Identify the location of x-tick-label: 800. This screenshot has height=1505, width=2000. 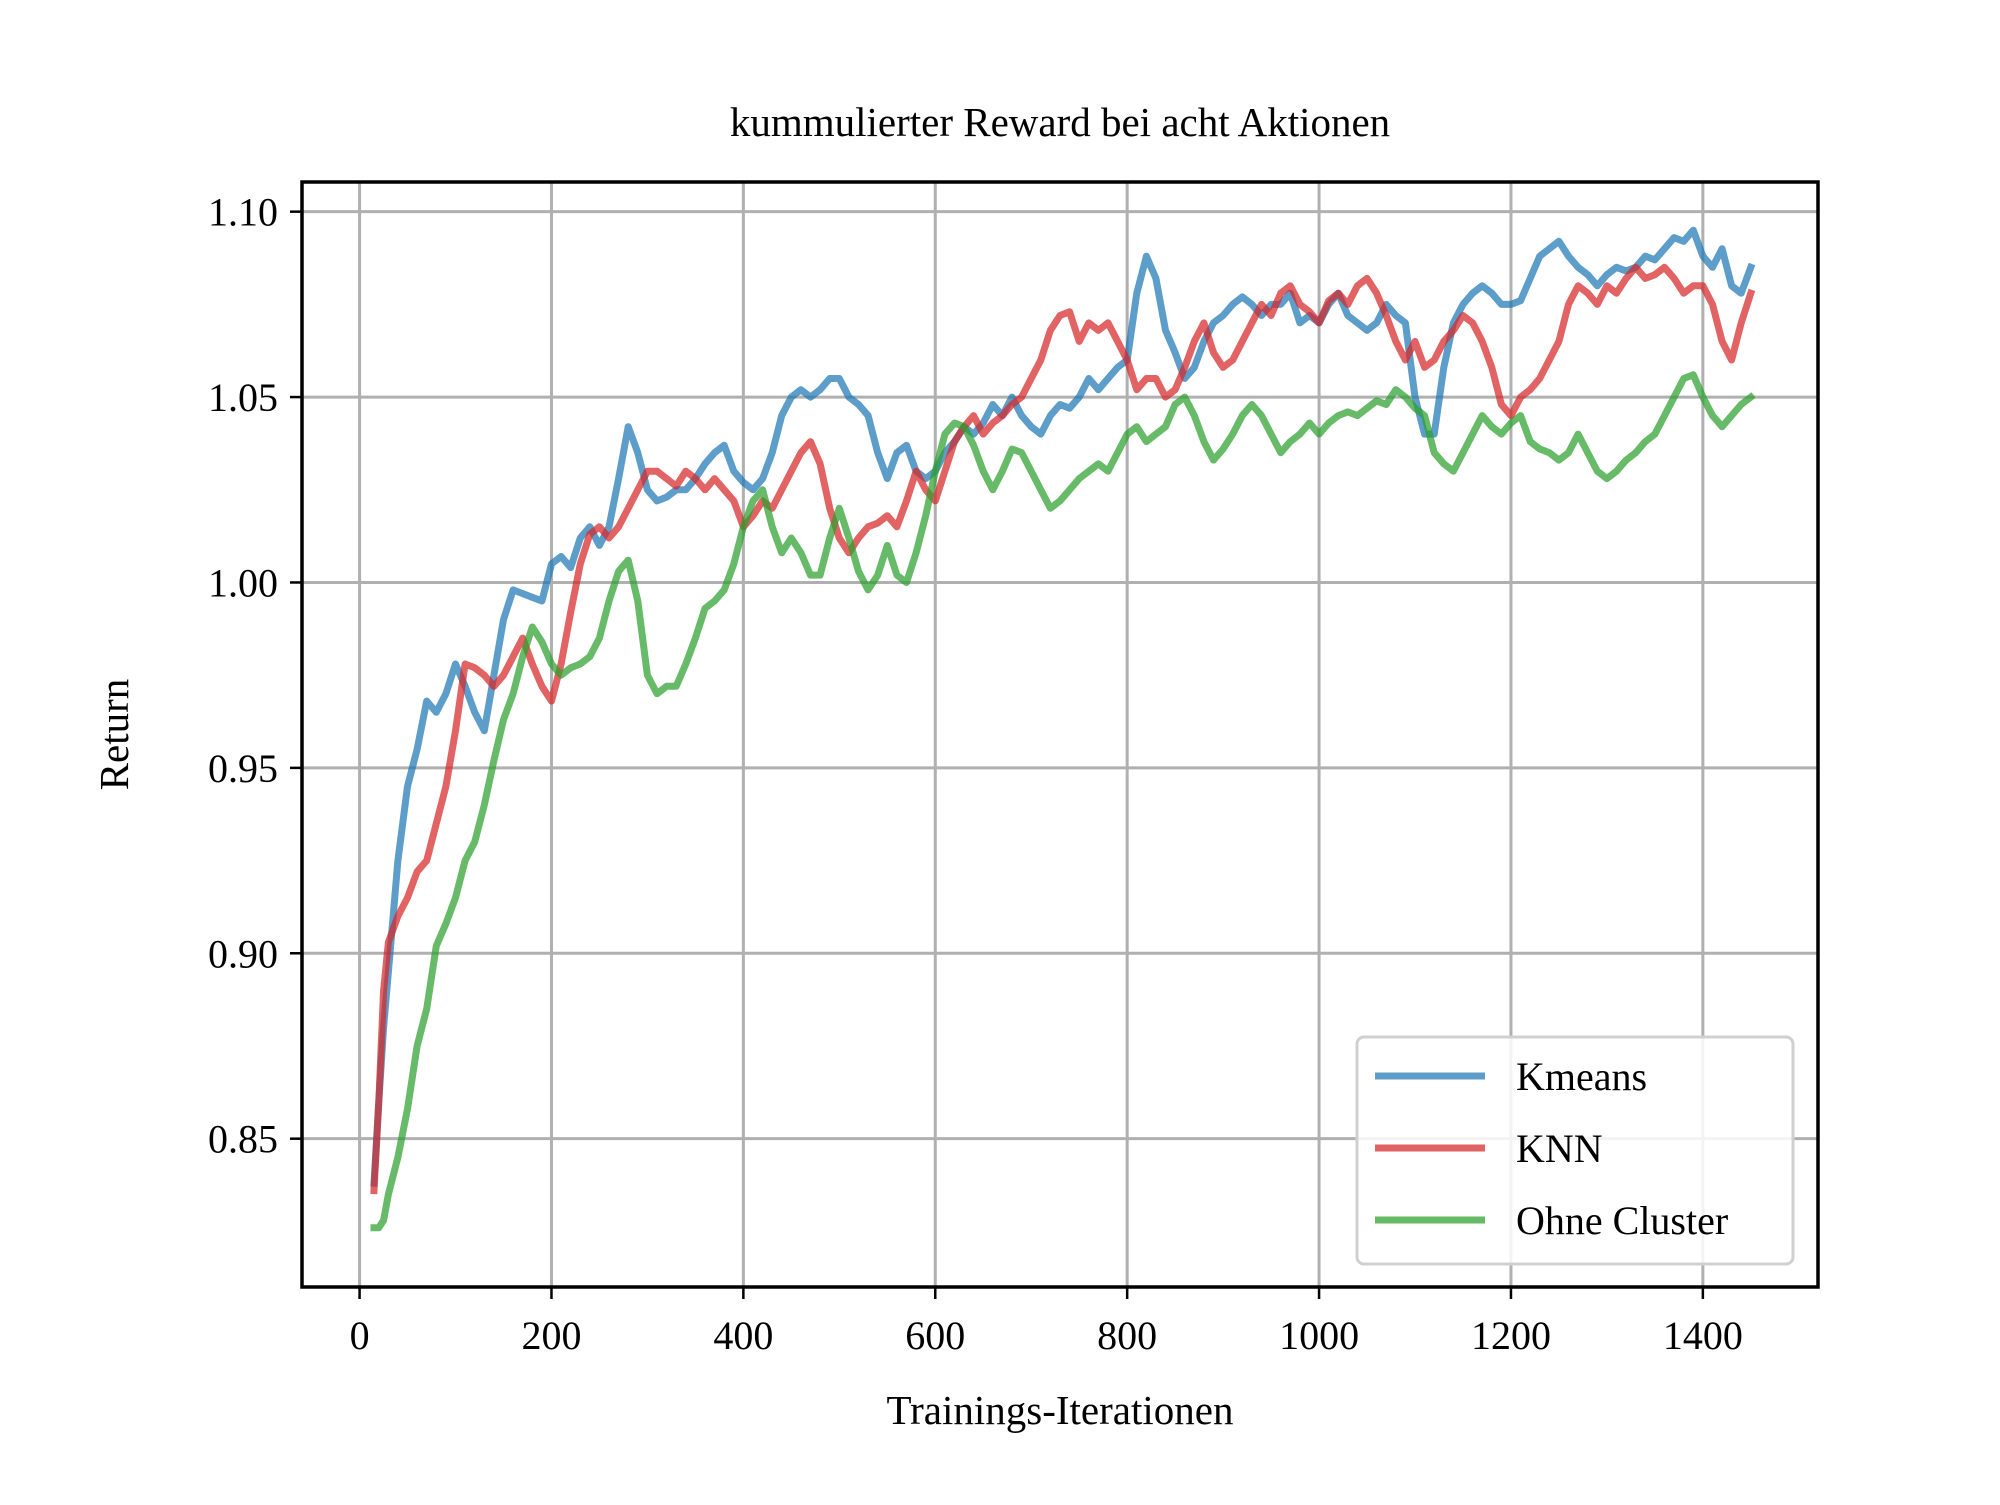
(1127, 1335).